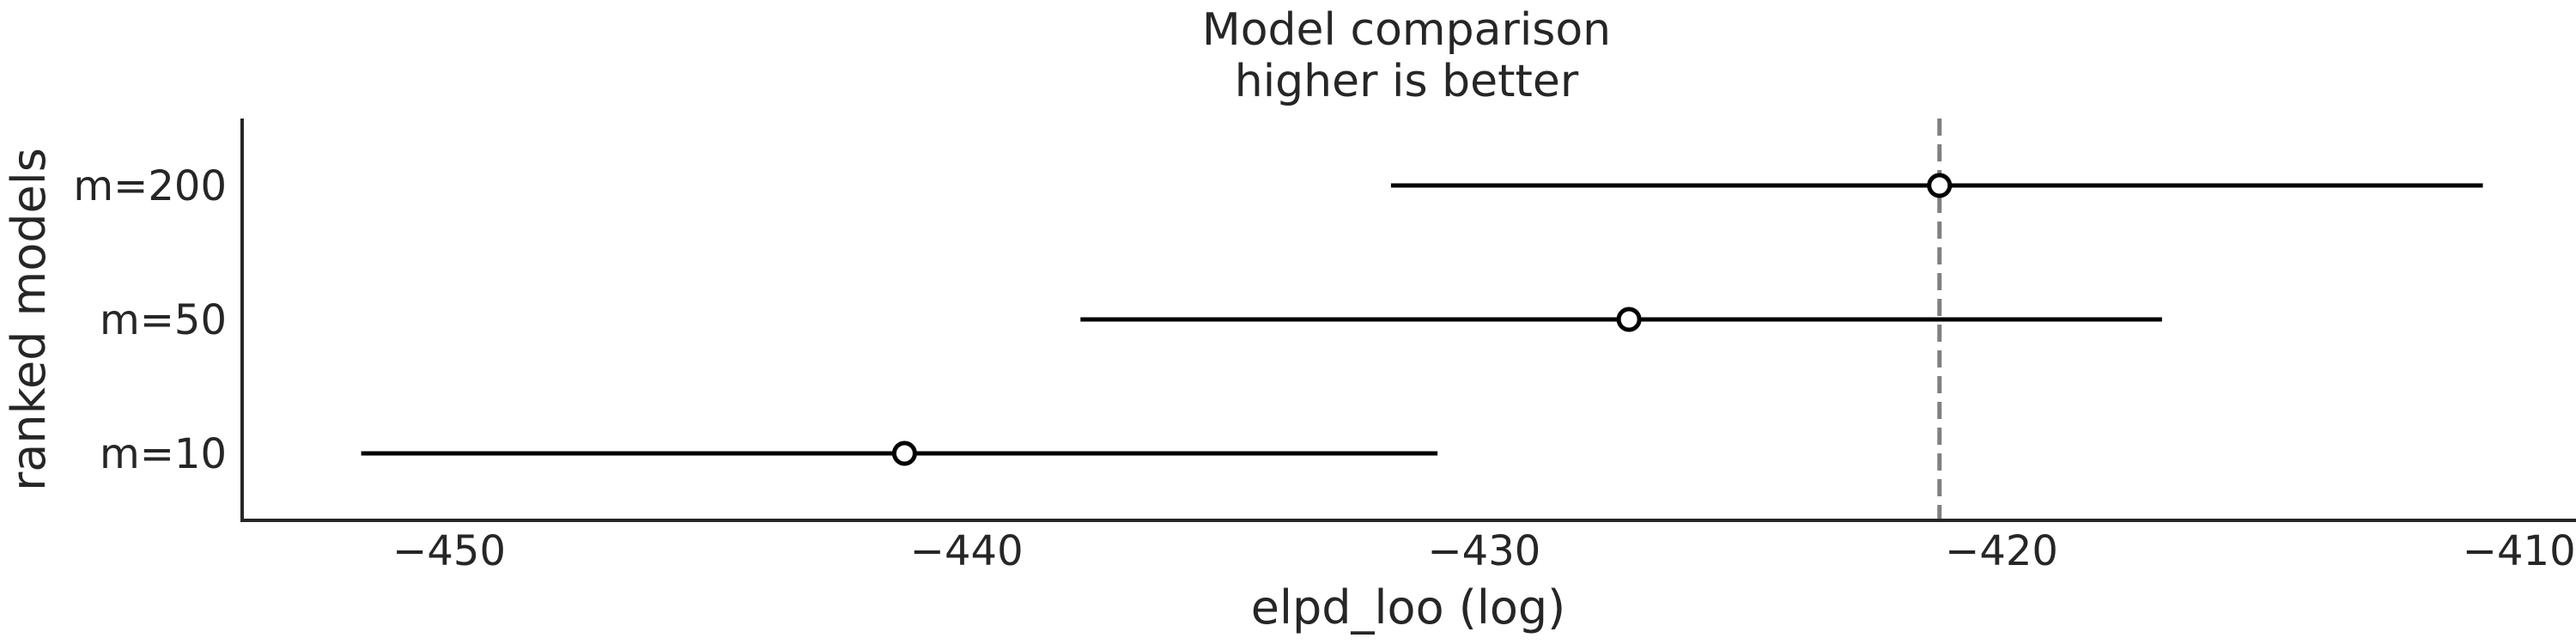  What do you see at coordinates (1407, 82) in the screenshot?
I see `chart-title-line-2: higher is better` at bounding box center [1407, 82].